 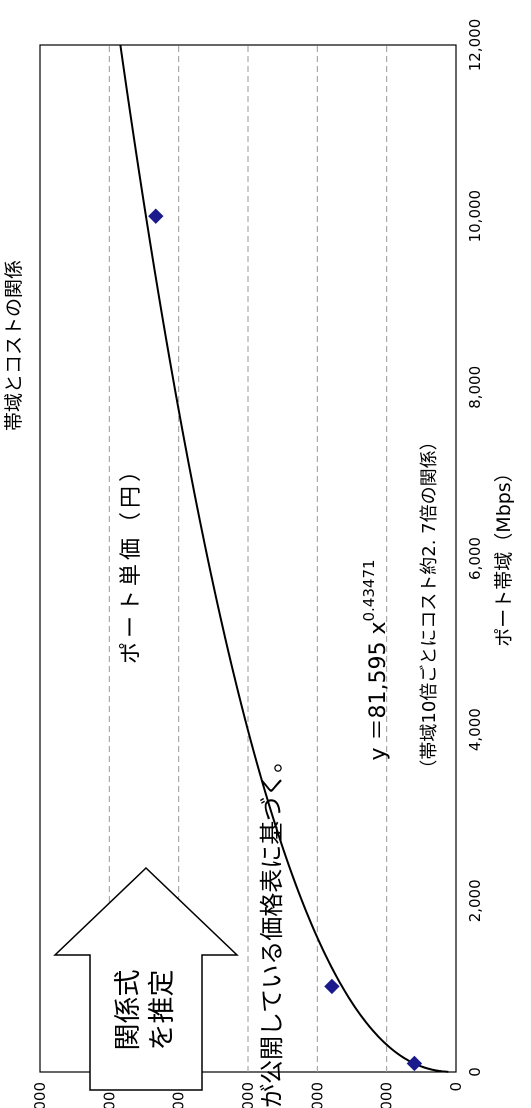 What do you see at coordinates (378, 691) in the screenshot?
I see `trendline-equation-main: y ＝81,595 x` at bounding box center [378, 691].